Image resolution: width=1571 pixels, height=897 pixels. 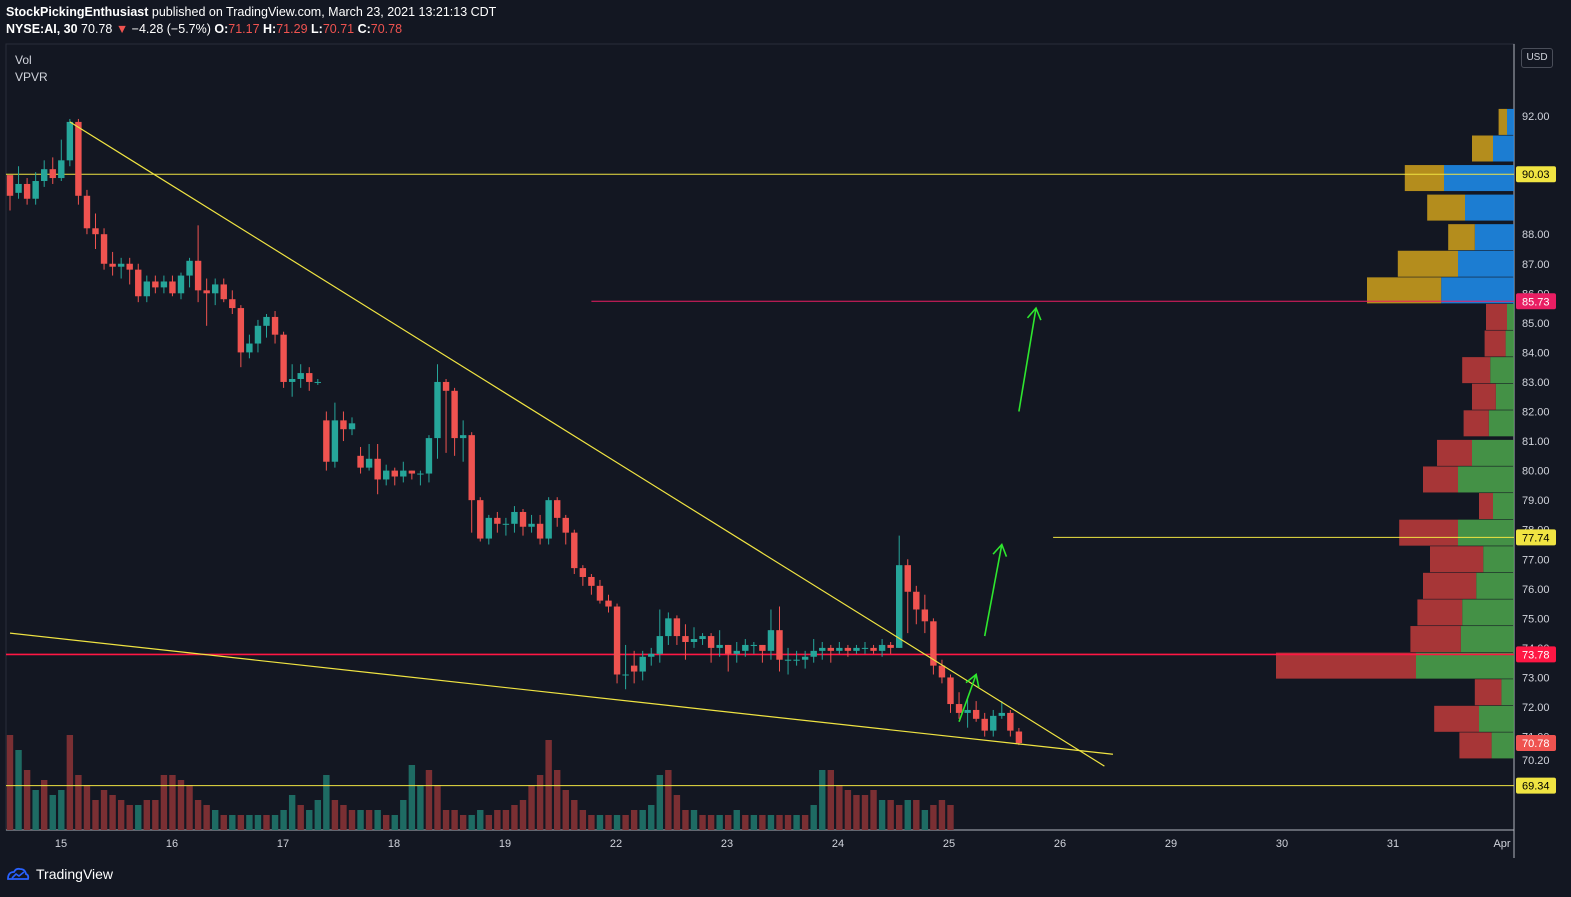 I want to click on y-tick-label: 81.00, so click(x=1536, y=442).